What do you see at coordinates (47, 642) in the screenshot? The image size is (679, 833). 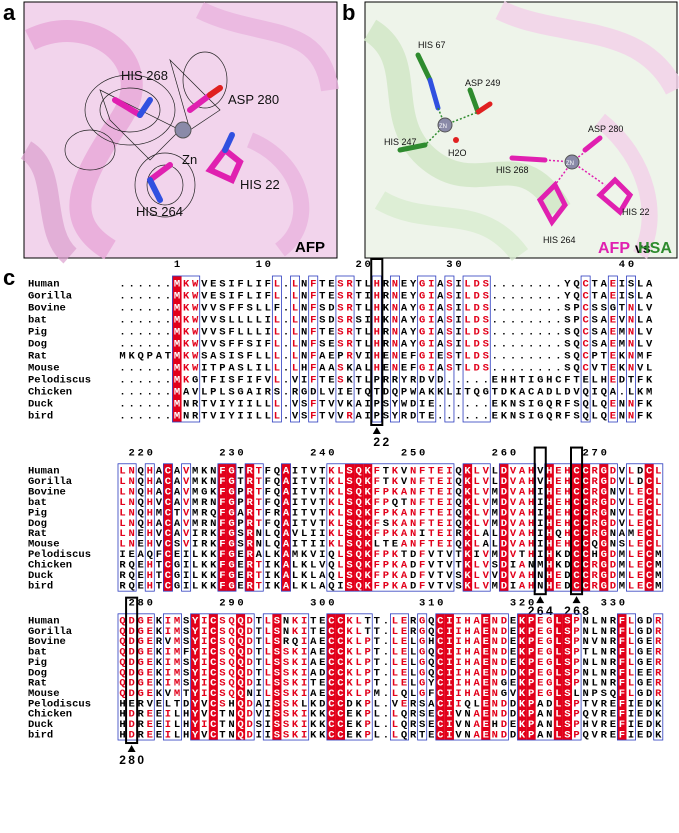 I see `species-name: Bovine` at bounding box center [47, 642].